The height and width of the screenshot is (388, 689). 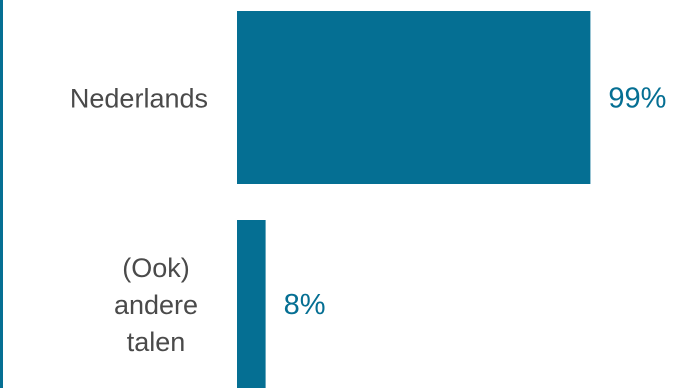 I want to click on left-accent-rule, so click(x=1, y=194).